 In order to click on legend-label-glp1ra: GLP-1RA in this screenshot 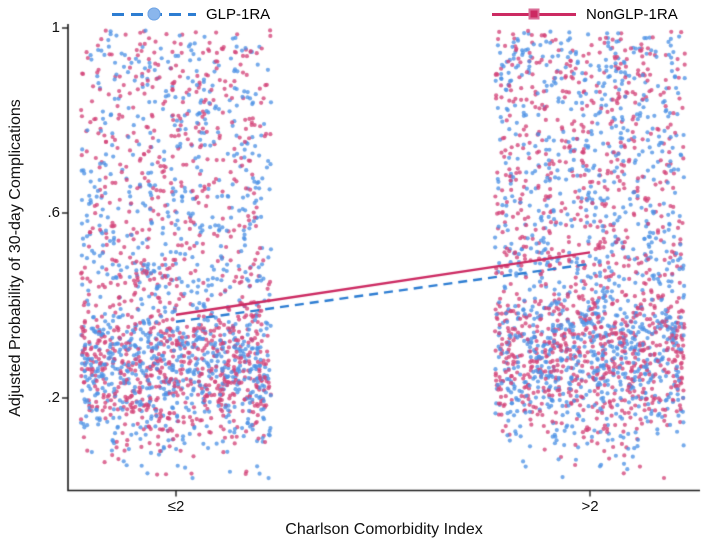, I will do `click(238, 14)`.